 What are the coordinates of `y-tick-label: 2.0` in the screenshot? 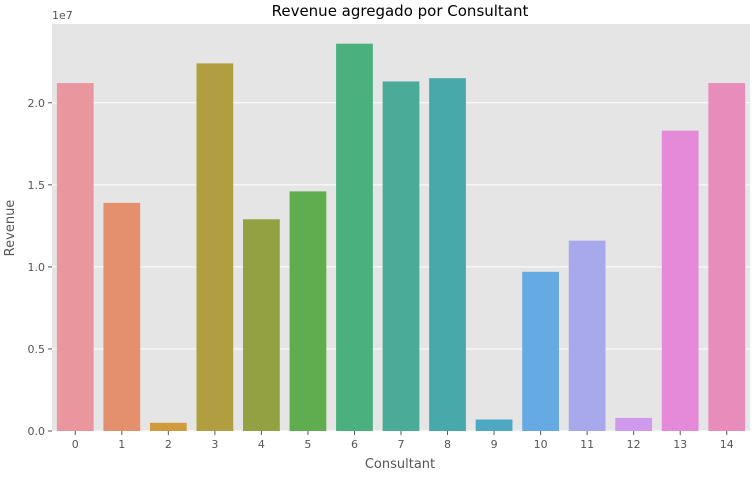 It's located at (37, 103).